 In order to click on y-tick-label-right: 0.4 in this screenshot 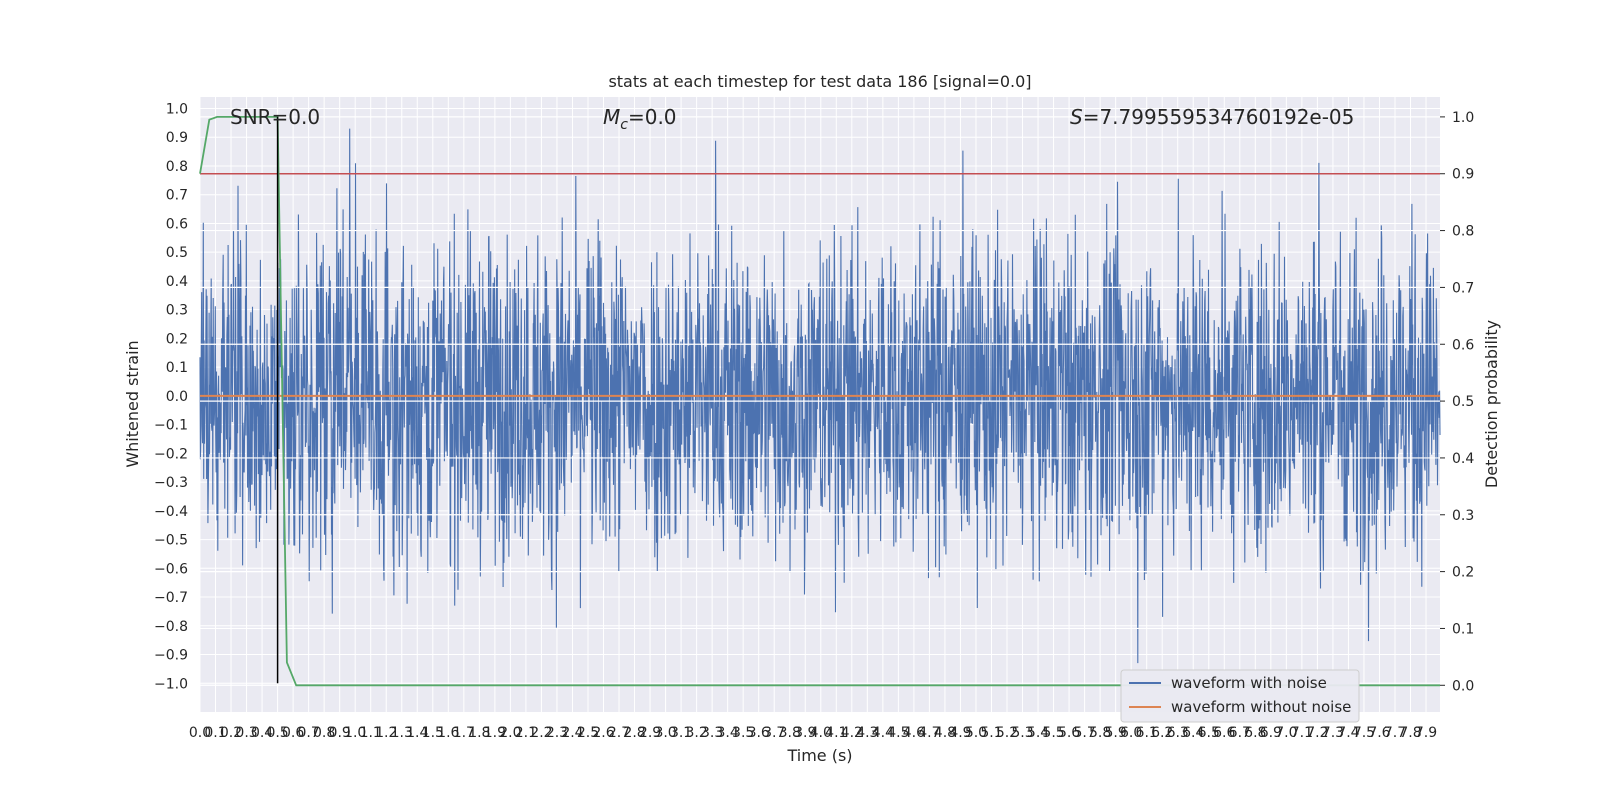, I will do `click(1463, 459)`.